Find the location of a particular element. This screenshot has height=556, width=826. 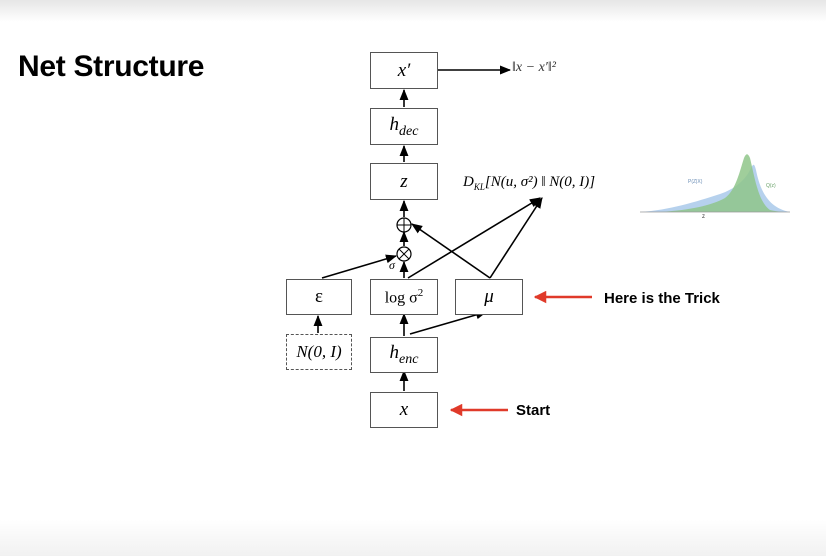

times-operator-icon is located at coordinates (404, 254).